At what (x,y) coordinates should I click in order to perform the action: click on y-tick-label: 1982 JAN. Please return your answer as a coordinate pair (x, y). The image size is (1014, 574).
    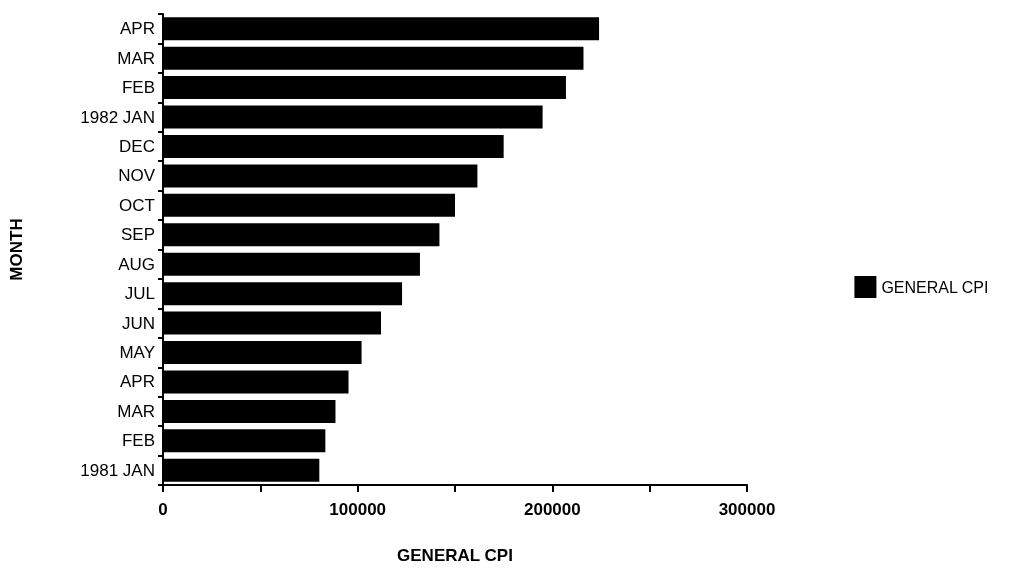
    Looking at the image, I should click on (117, 117).